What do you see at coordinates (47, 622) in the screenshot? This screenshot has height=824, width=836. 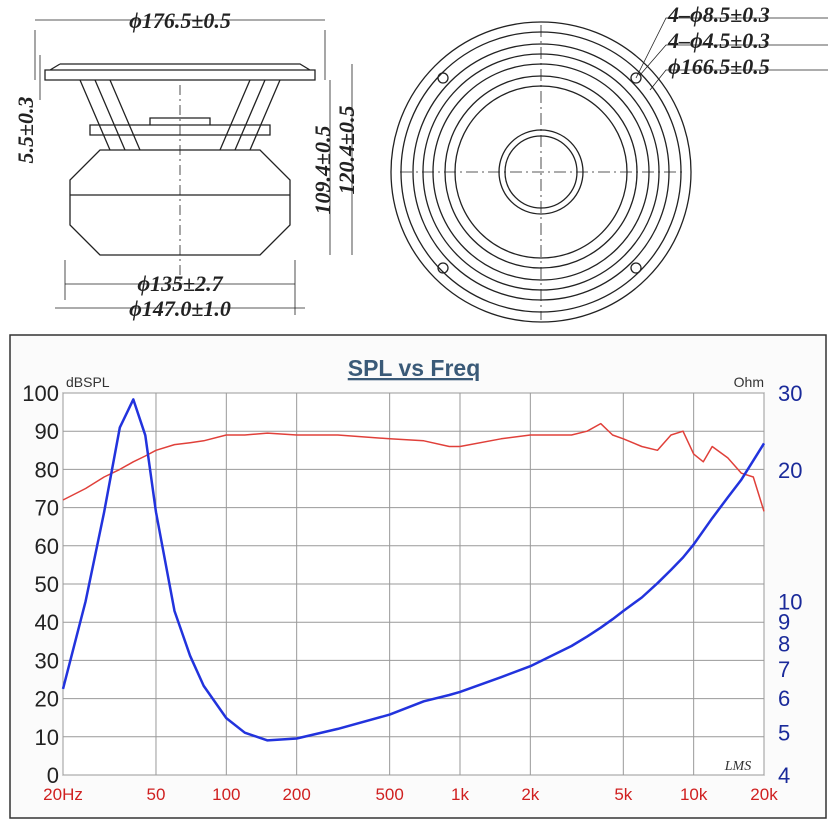 I see `y-tick-label: 40` at bounding box center [47, 622].